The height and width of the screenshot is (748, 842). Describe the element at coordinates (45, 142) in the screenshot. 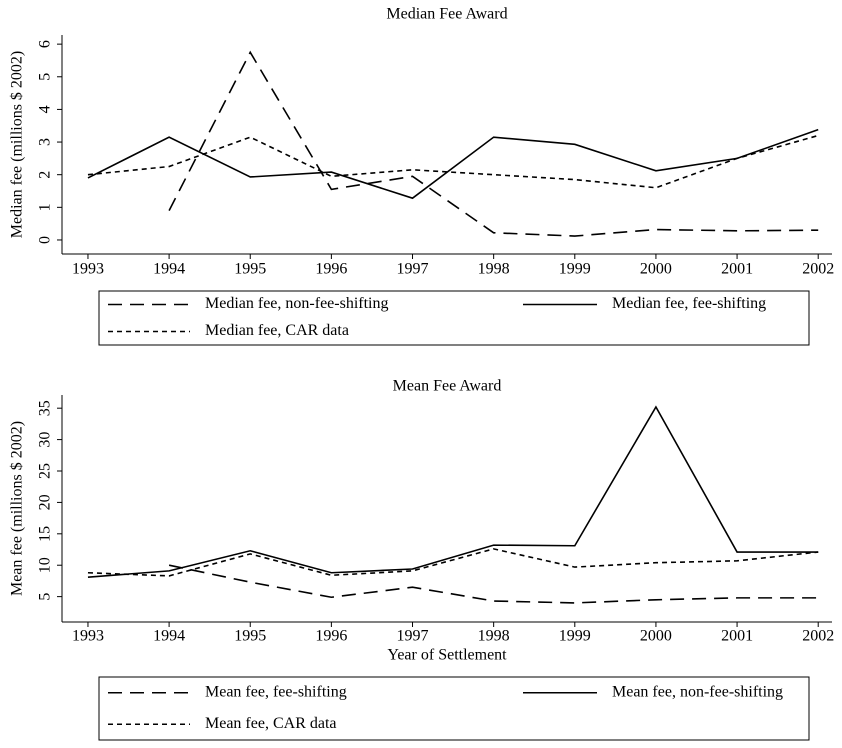

I see `y-tick-label: 3` at that location.